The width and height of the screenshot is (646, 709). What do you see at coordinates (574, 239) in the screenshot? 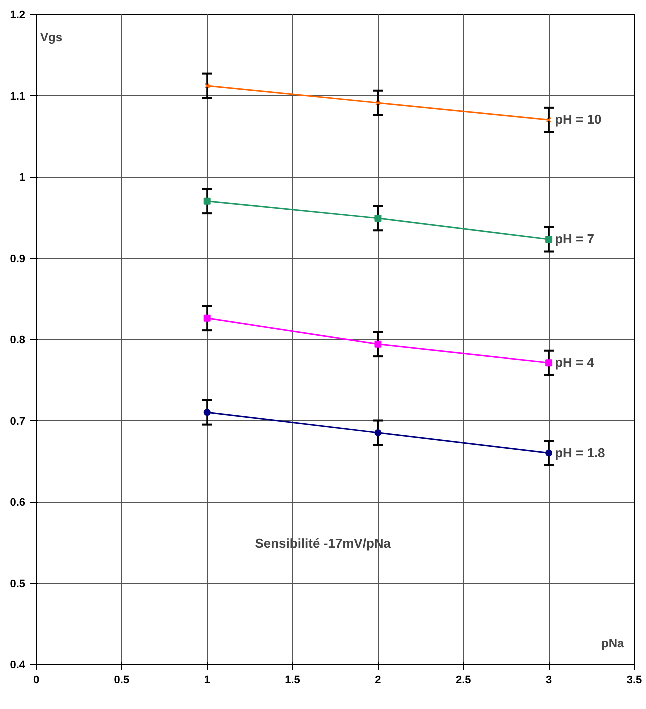
I see `series-label: pH = 7` at bounding box center [574, 239].